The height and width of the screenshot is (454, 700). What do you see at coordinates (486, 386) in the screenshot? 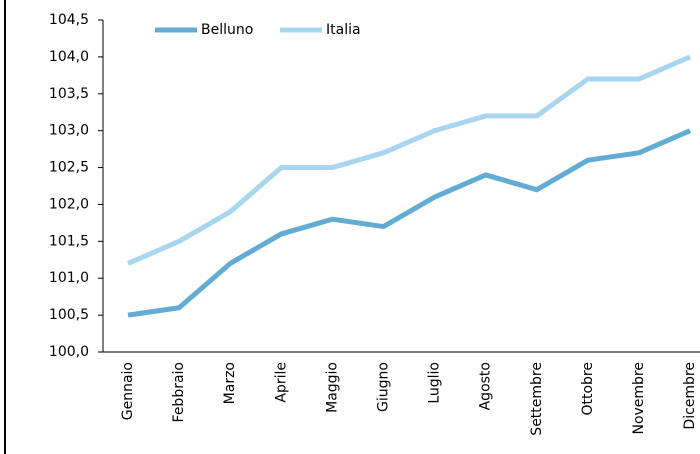
I see `x-tick-label: Agosto` at bounding box center [486, 386].